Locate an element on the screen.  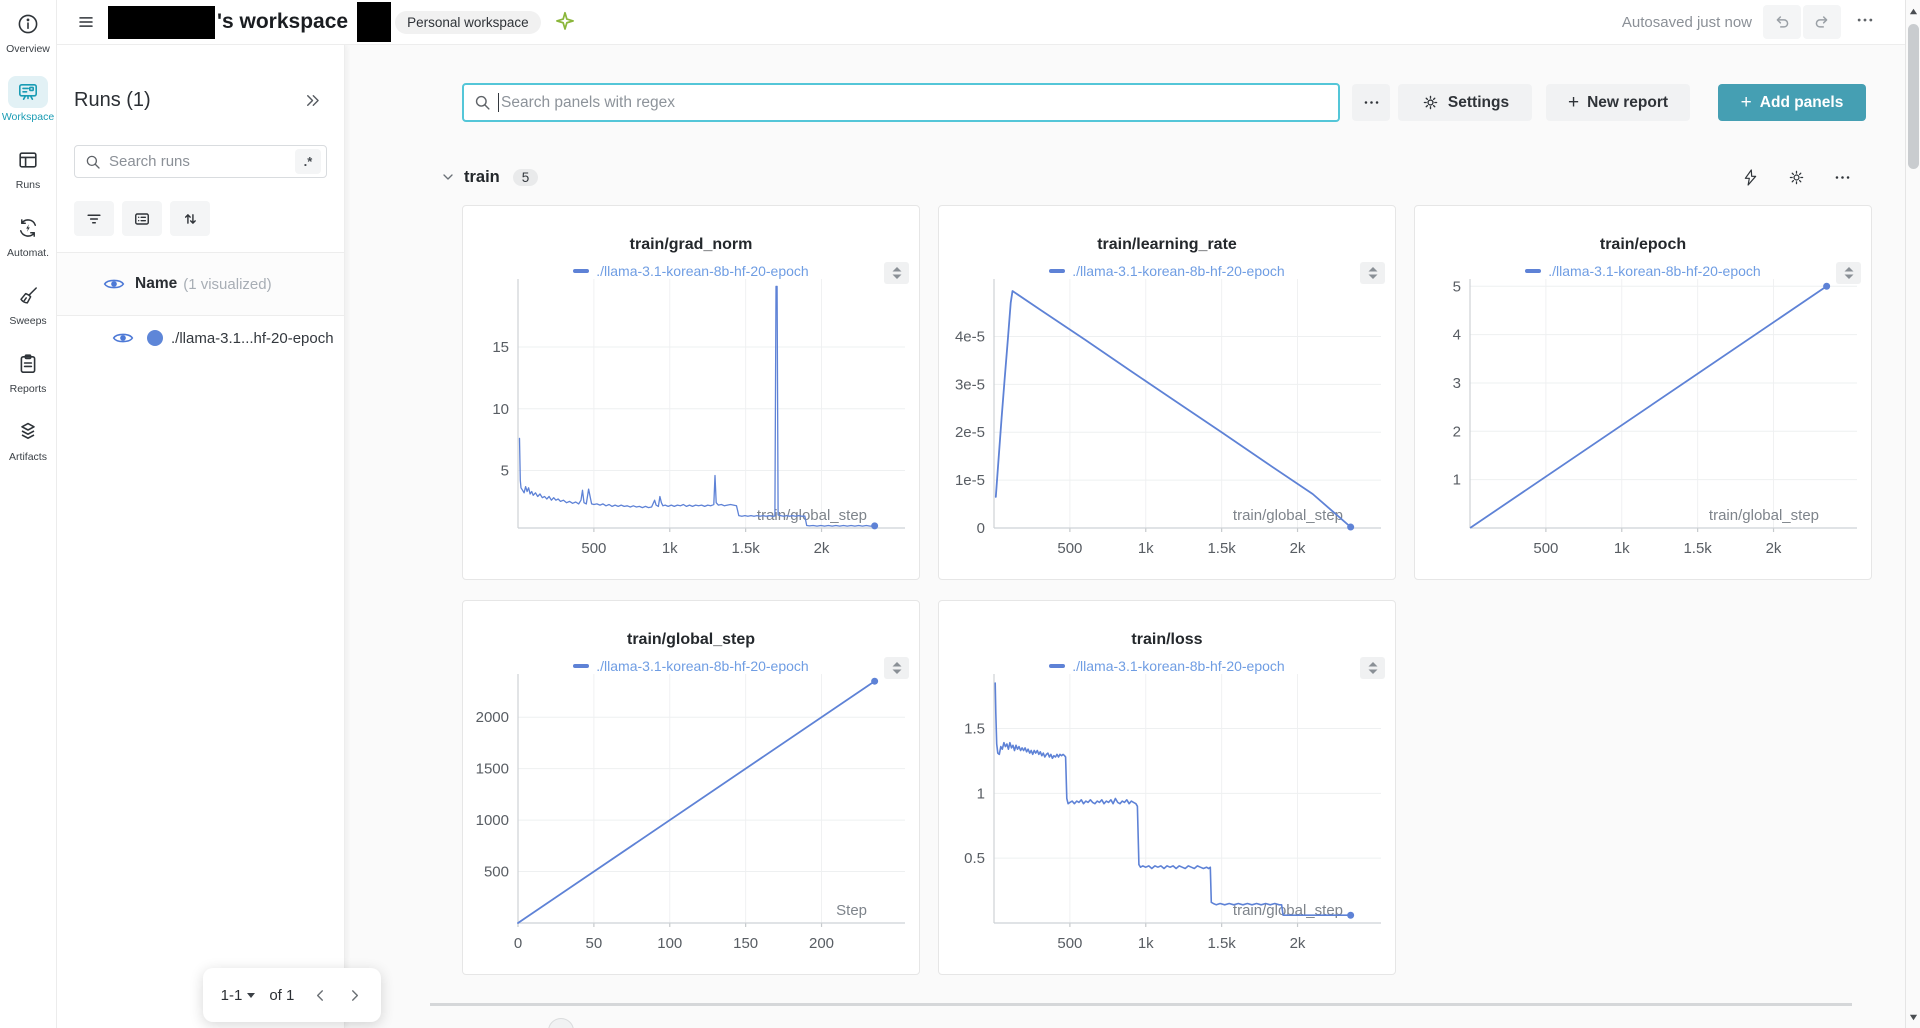
sidebar-item-automat: Automat. is located at coordinates (28, 235).